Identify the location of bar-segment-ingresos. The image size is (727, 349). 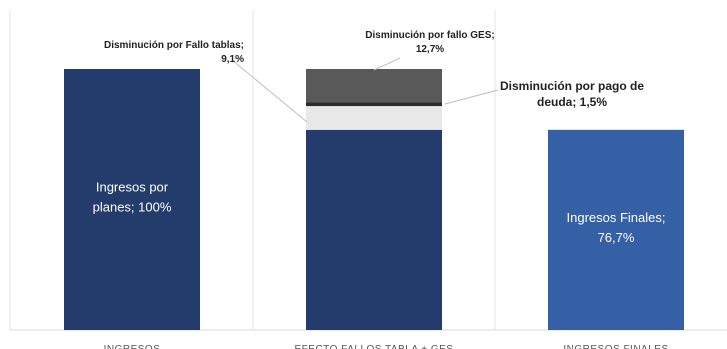
(132, 199).